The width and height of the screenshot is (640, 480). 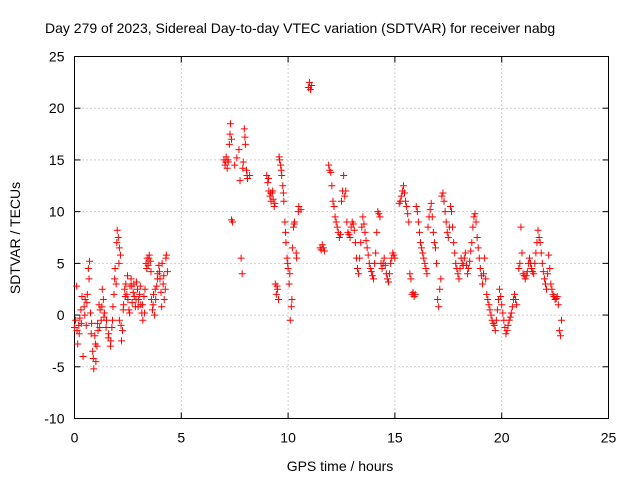 I want to click on x-tick-label: 20, so click(x=502, y=438).